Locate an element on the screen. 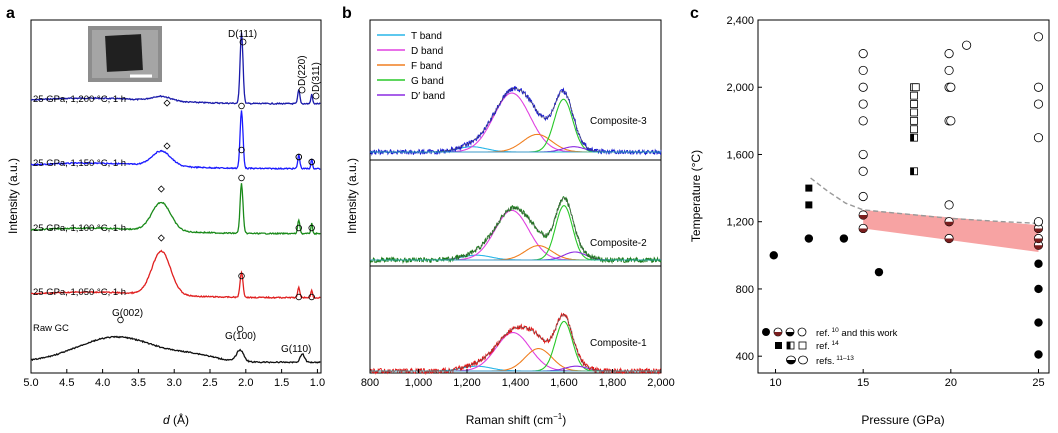 This screenshot has width=1058, height=433. peak-marker-d111 is located at coordinates (243, 42).